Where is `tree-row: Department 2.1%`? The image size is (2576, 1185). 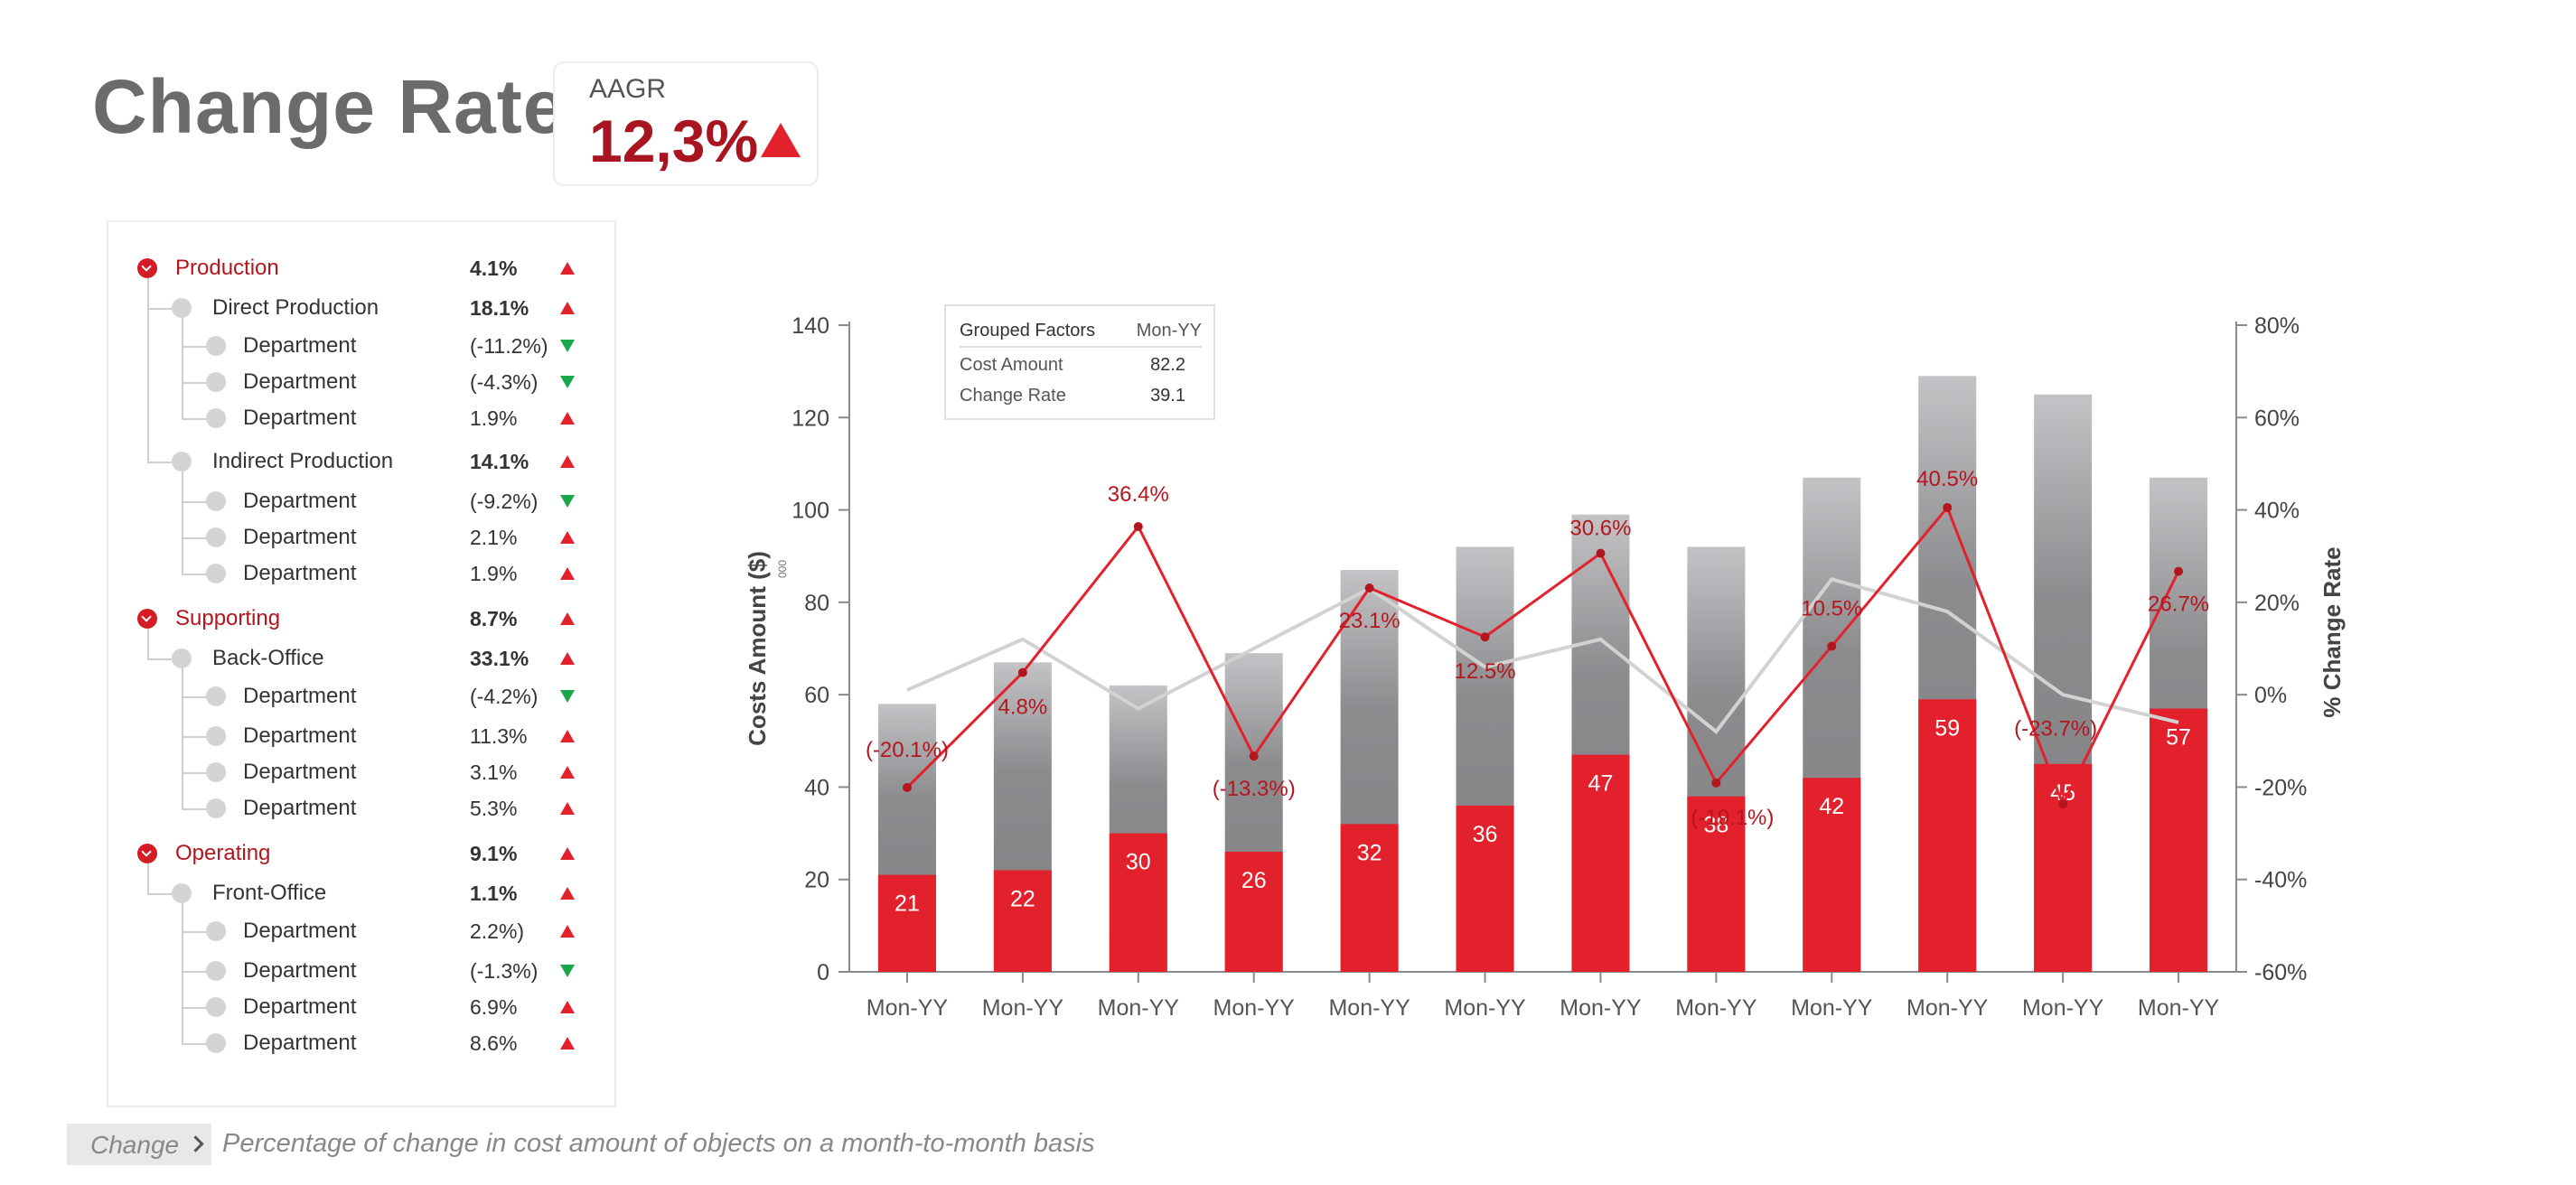 tree-row: Department 2.1% is located at coordinates (361, 542).